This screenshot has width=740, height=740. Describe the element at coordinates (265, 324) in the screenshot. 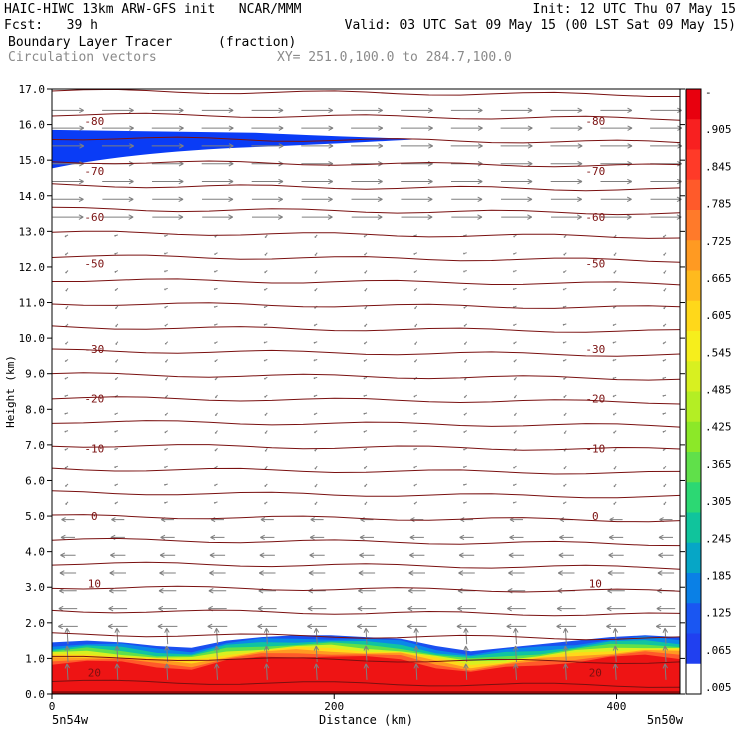

I see `vector-4-10.4` at that location.